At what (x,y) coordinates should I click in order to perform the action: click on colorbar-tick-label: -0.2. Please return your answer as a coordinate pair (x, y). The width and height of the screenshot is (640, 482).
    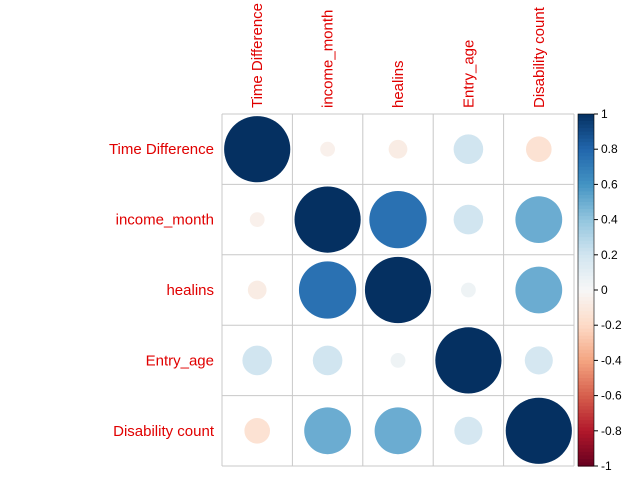
    Looking at the image, I should click on (611, 325).